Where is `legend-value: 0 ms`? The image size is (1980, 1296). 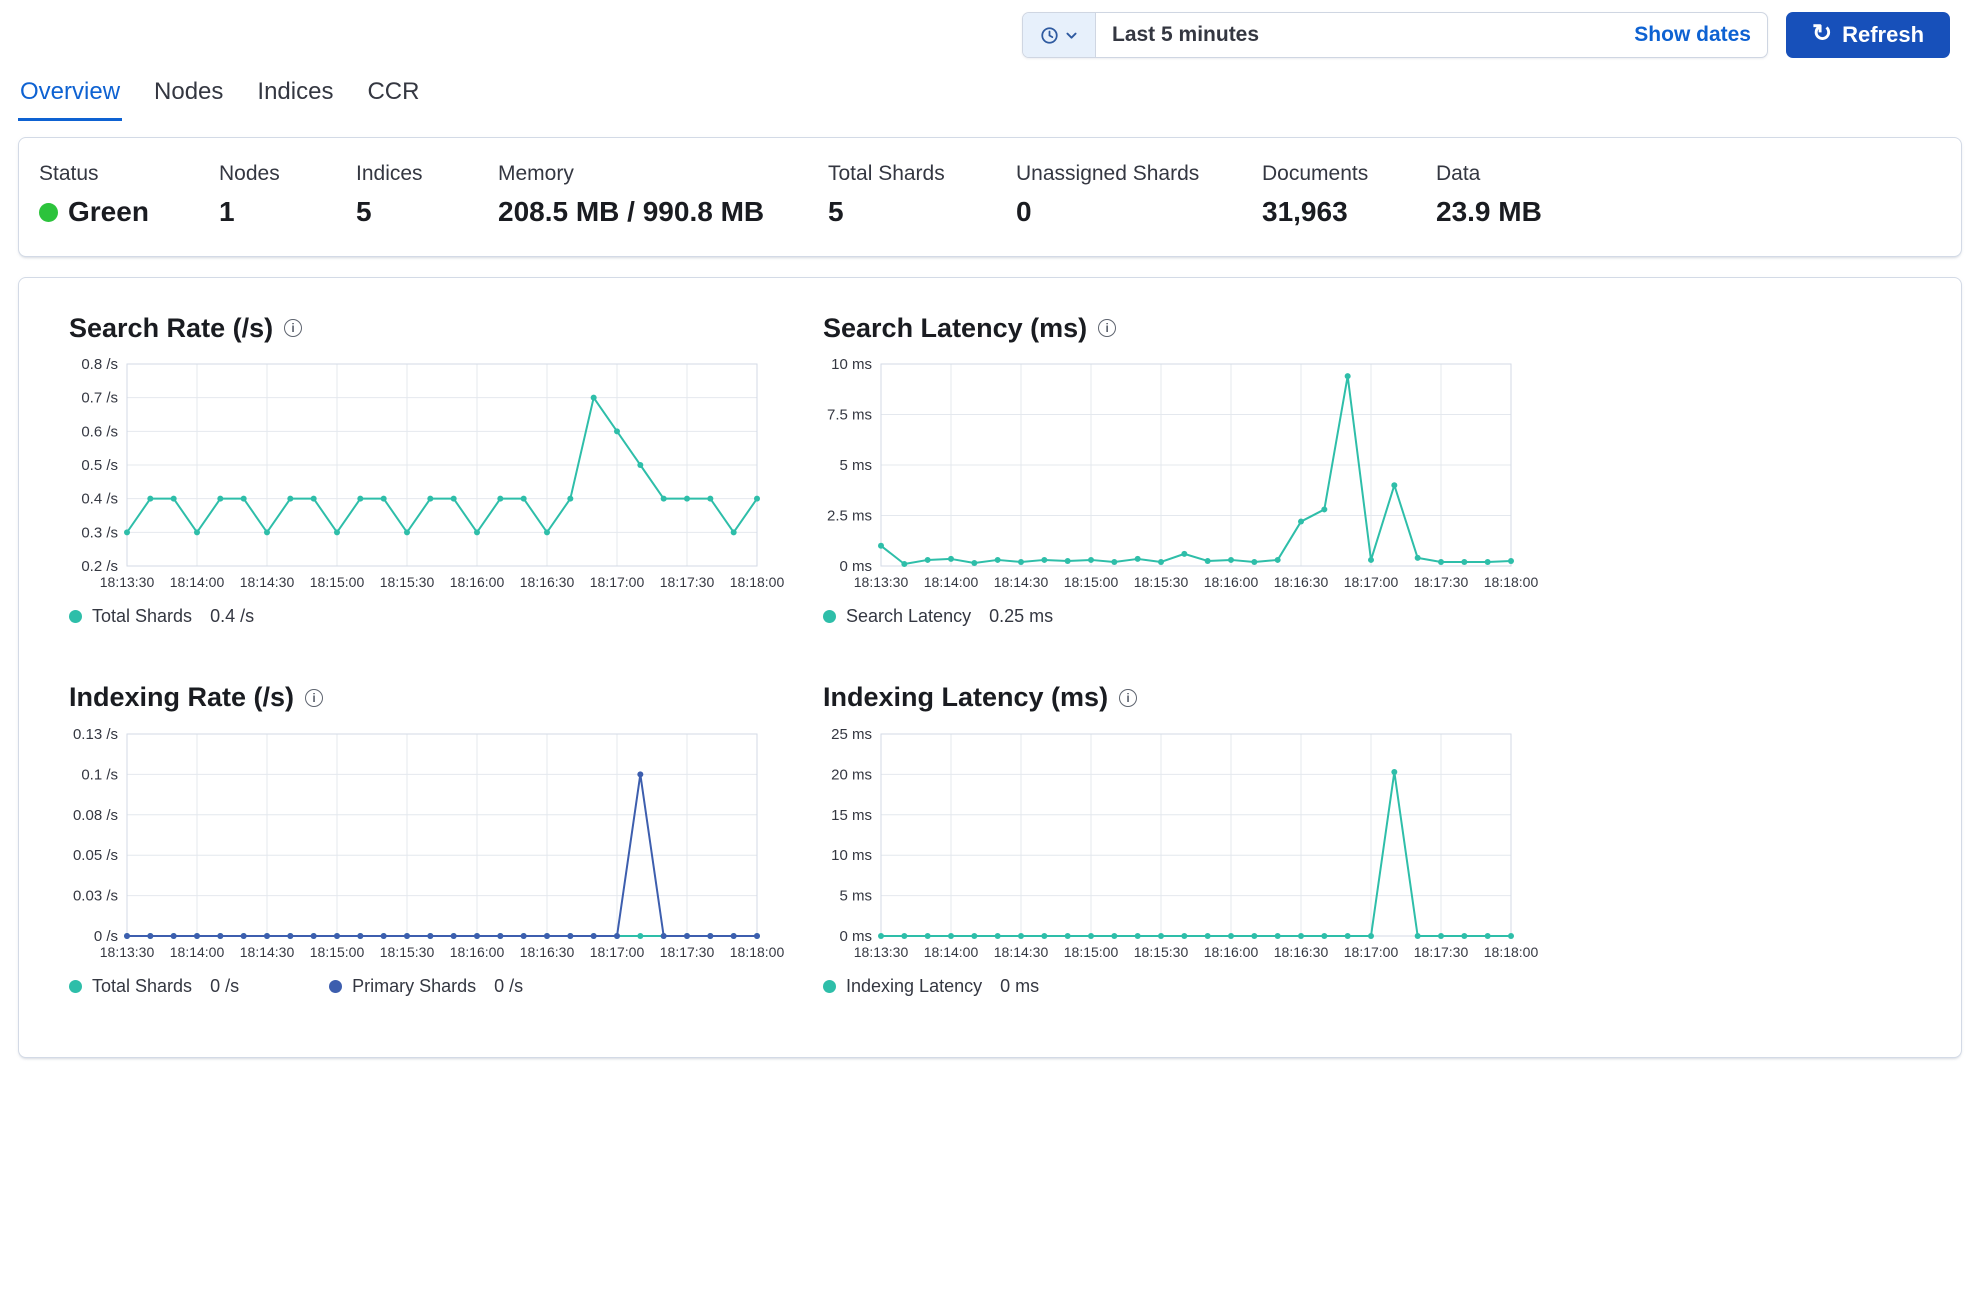
legend-value: 0 ms is located at coordinates (1020, 985).